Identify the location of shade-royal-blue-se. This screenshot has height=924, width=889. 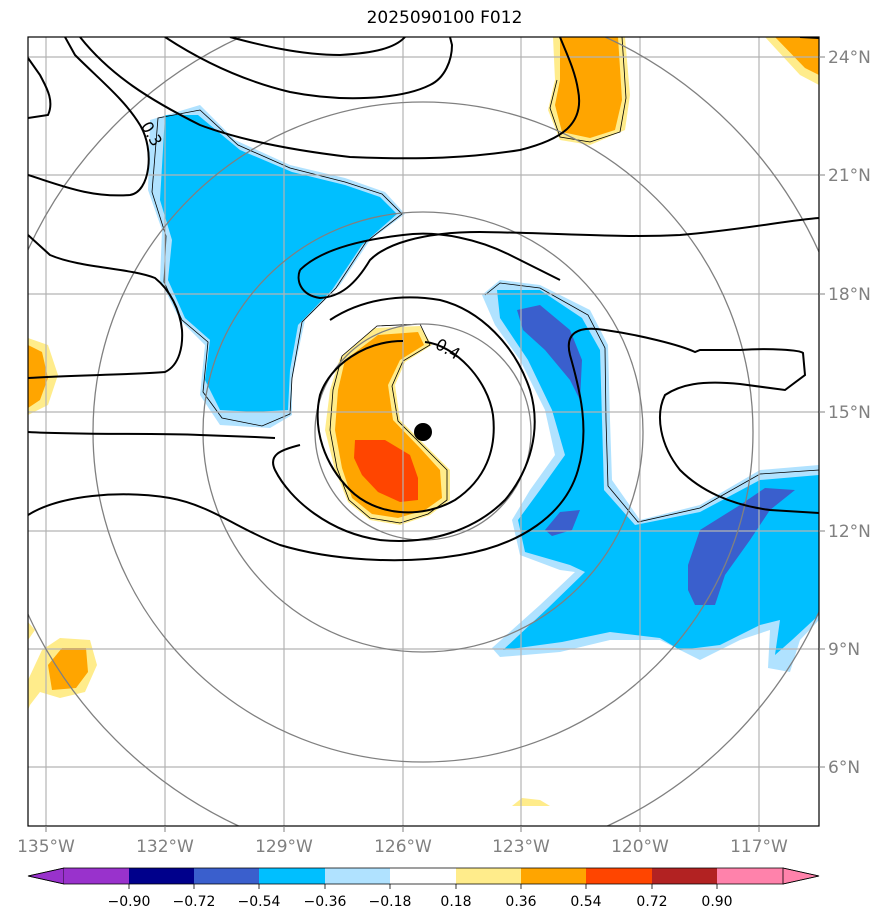
(741, 546).